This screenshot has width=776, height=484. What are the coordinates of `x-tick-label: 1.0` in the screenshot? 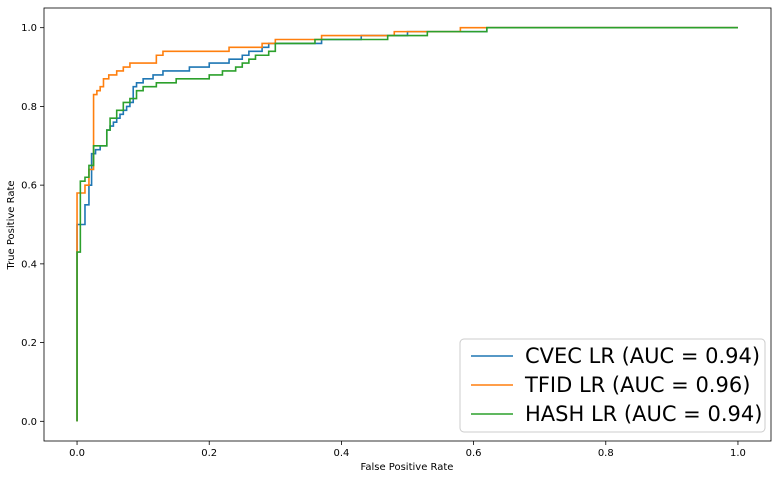 It's located at (738, 453).